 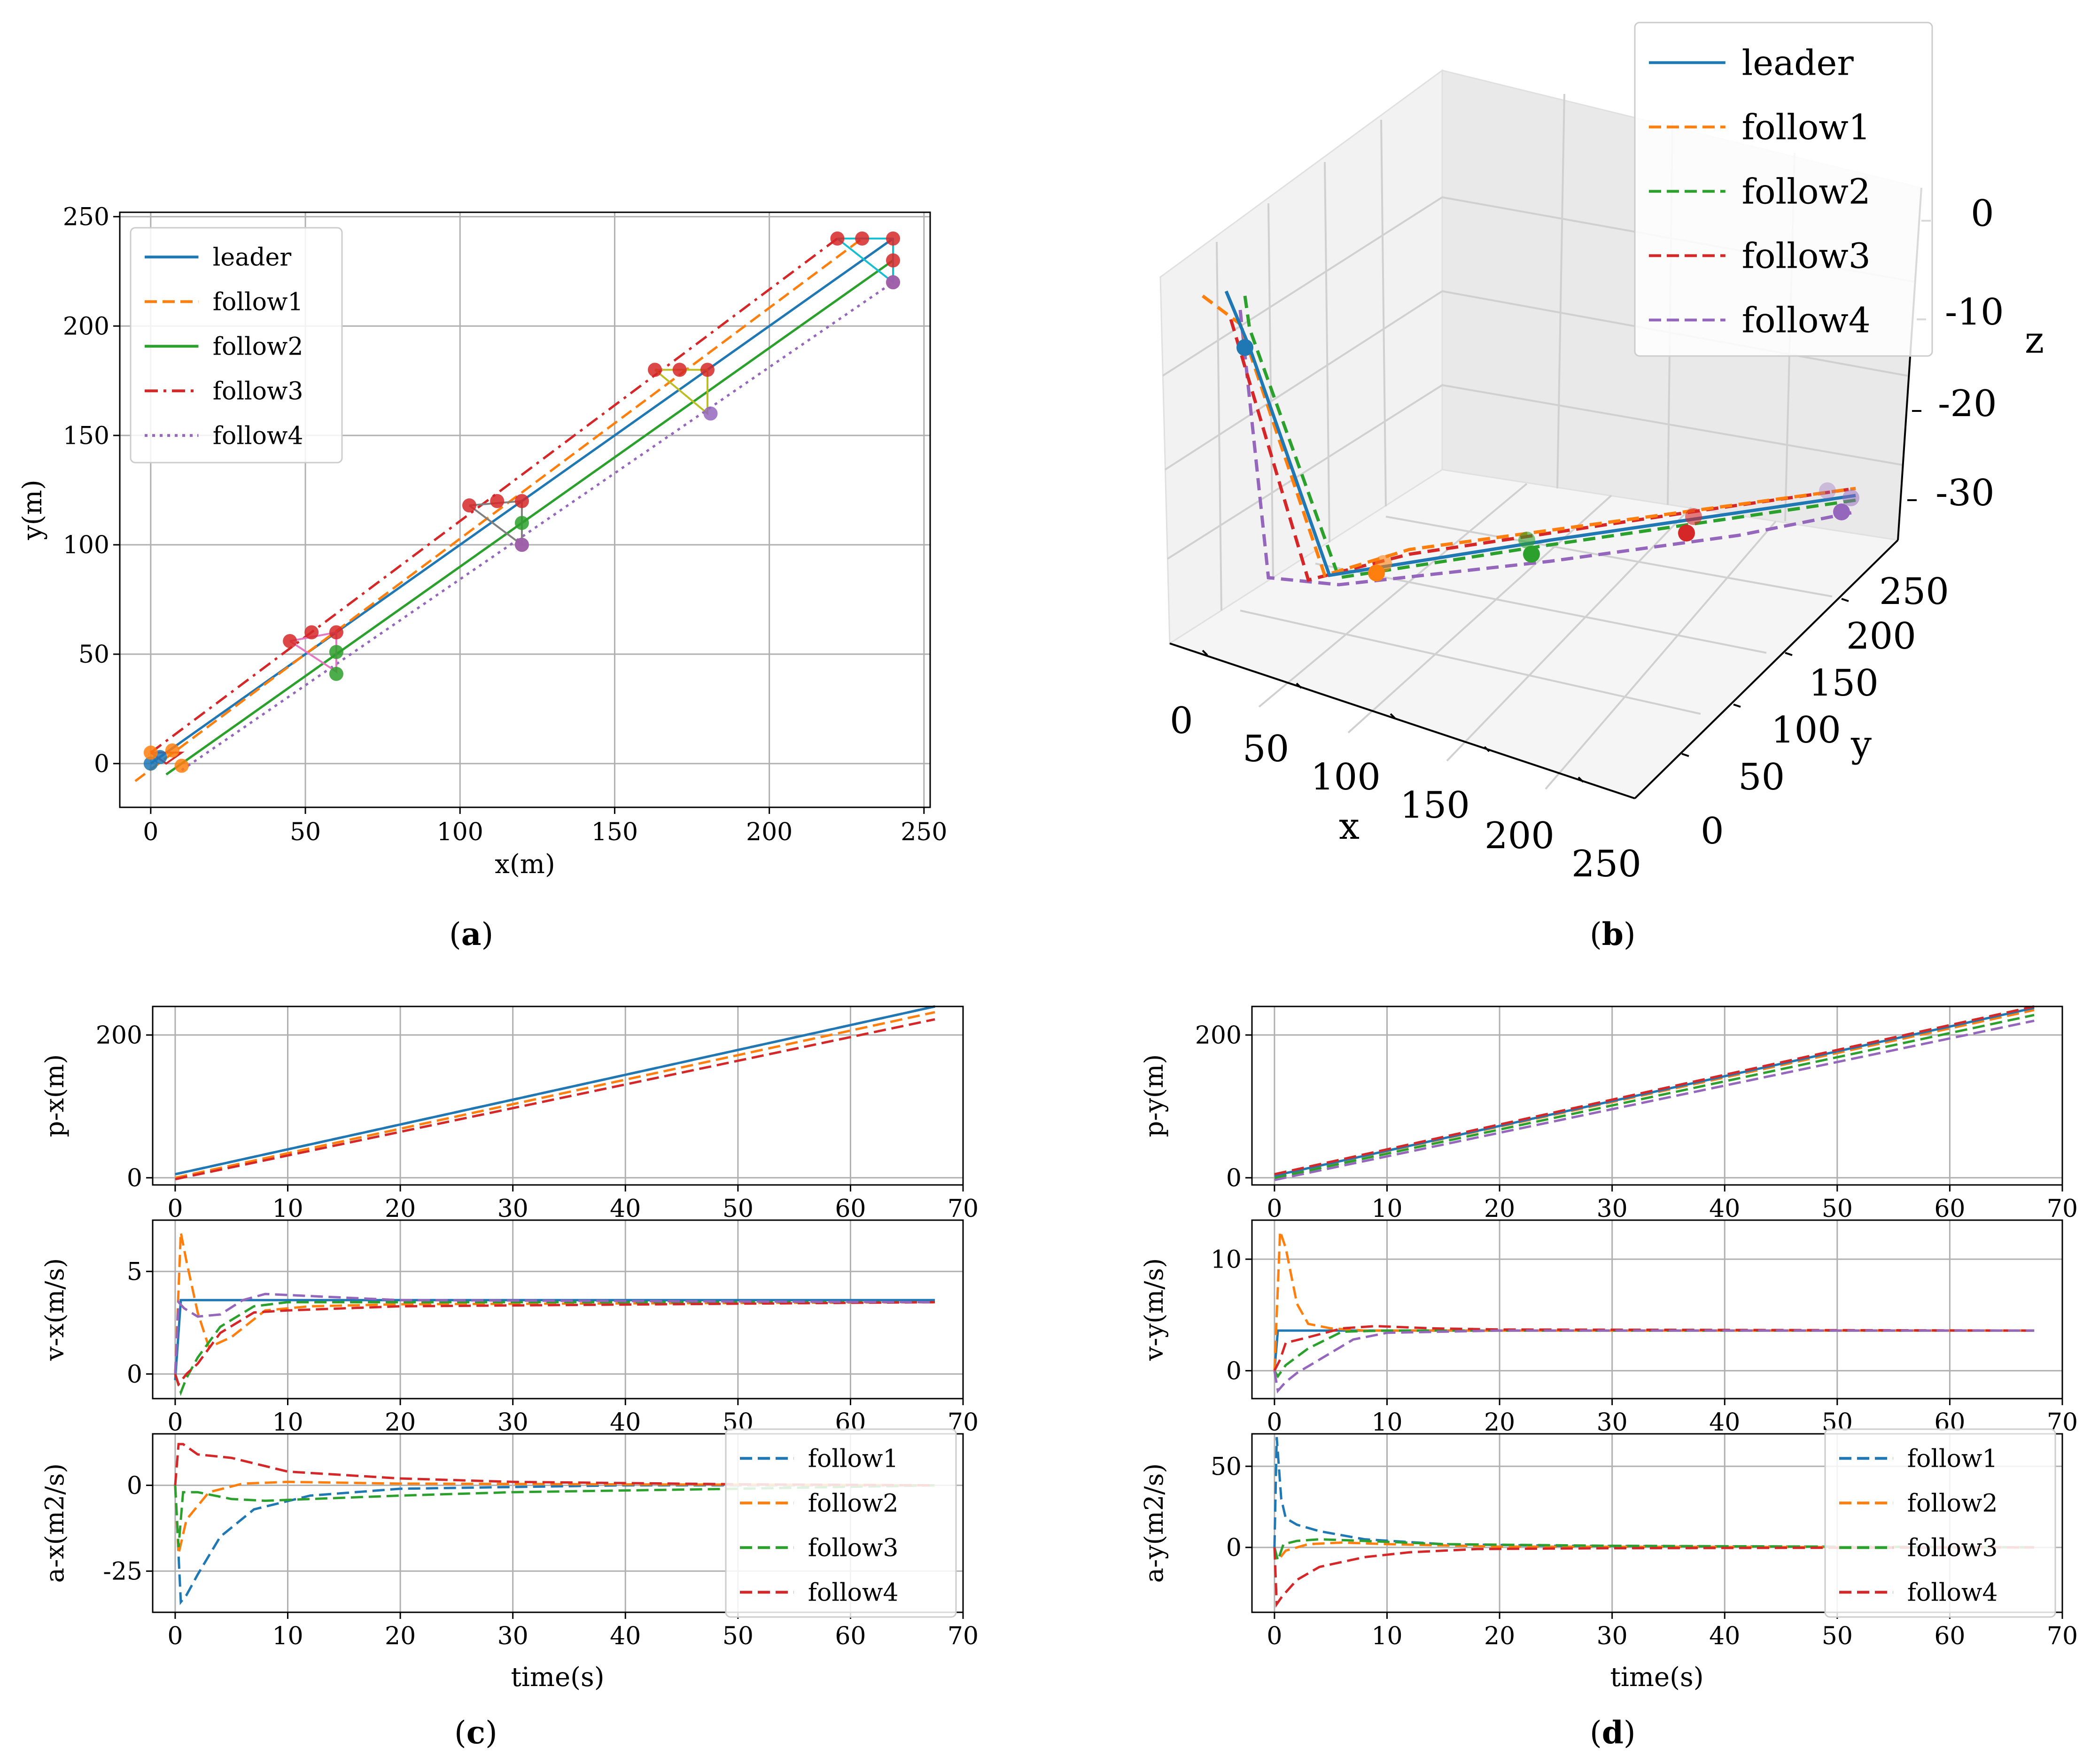 What do you see at coordinates (1761, 777) in the screenshot?
I see `b-ytick: 50` at bounding box center [1761, 777].